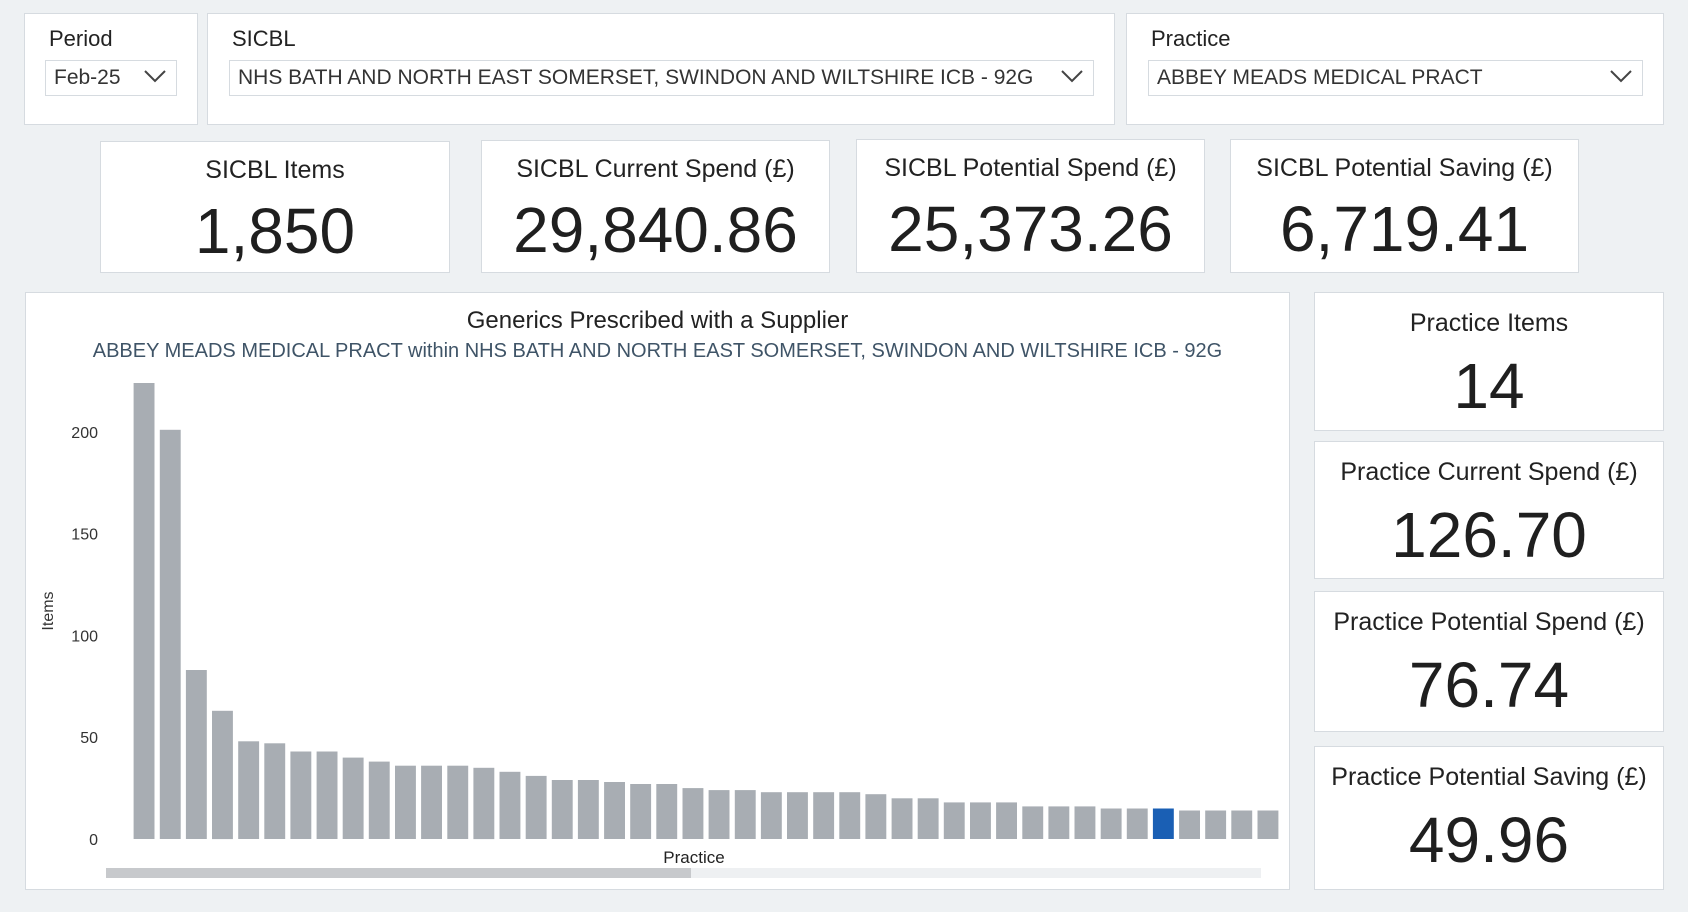 This screenshot has height=912, width=1688. What do you see at coordinates (84, 535) in the screenshot?
I see `y-tick-label: 150` at bounding box center [84, 535].